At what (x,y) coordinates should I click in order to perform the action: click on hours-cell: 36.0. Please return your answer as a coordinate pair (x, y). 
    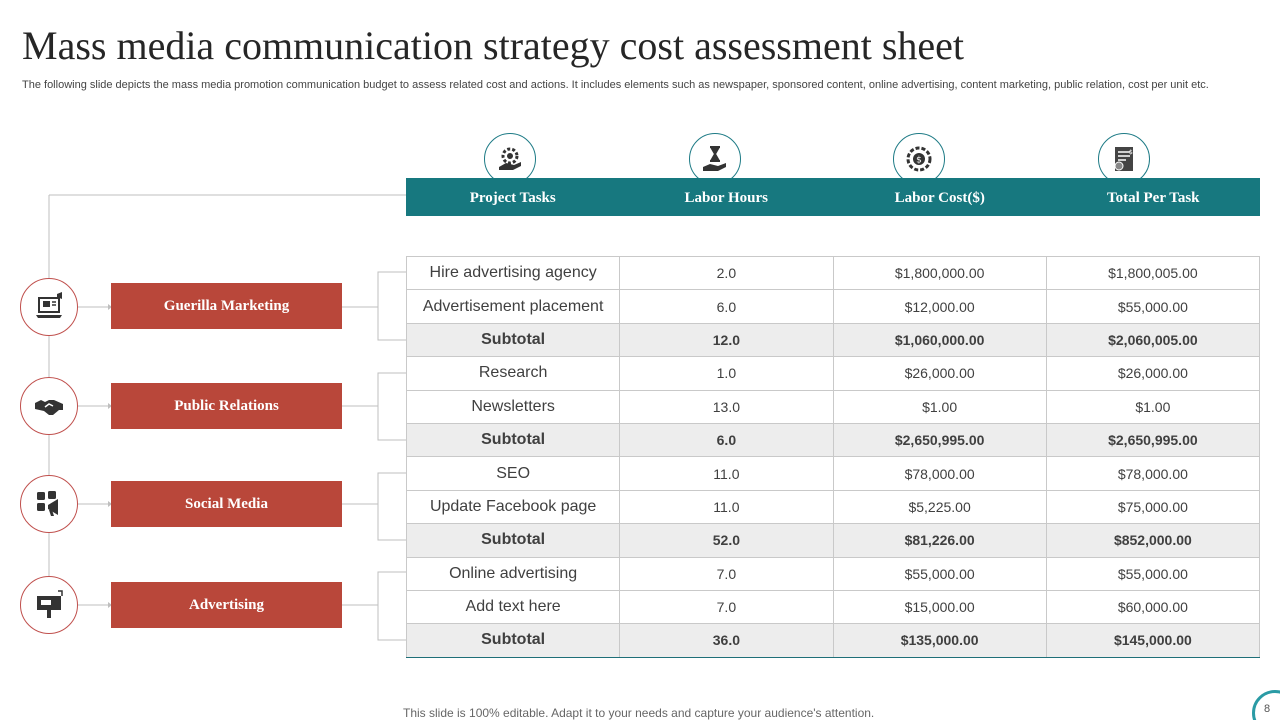
    Looking at the image, I should click on (726, 640).